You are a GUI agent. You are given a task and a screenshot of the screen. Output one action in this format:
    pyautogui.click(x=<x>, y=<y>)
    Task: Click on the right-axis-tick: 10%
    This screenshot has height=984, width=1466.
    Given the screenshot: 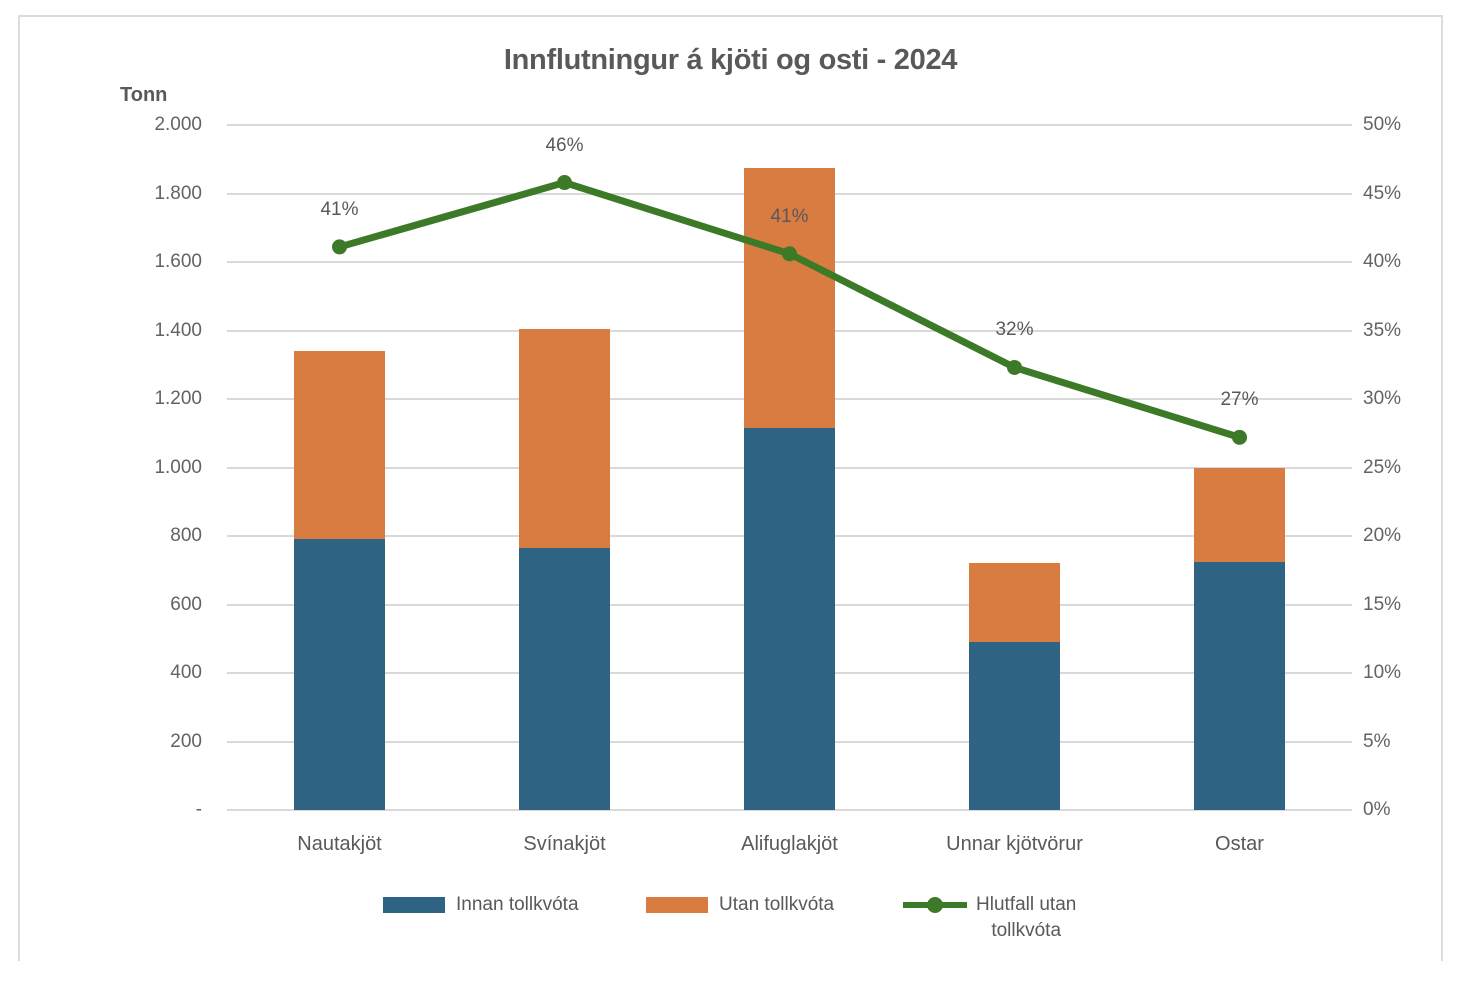 What is the action you would take?
    pyautogui.click(x=1382, y=672)
    